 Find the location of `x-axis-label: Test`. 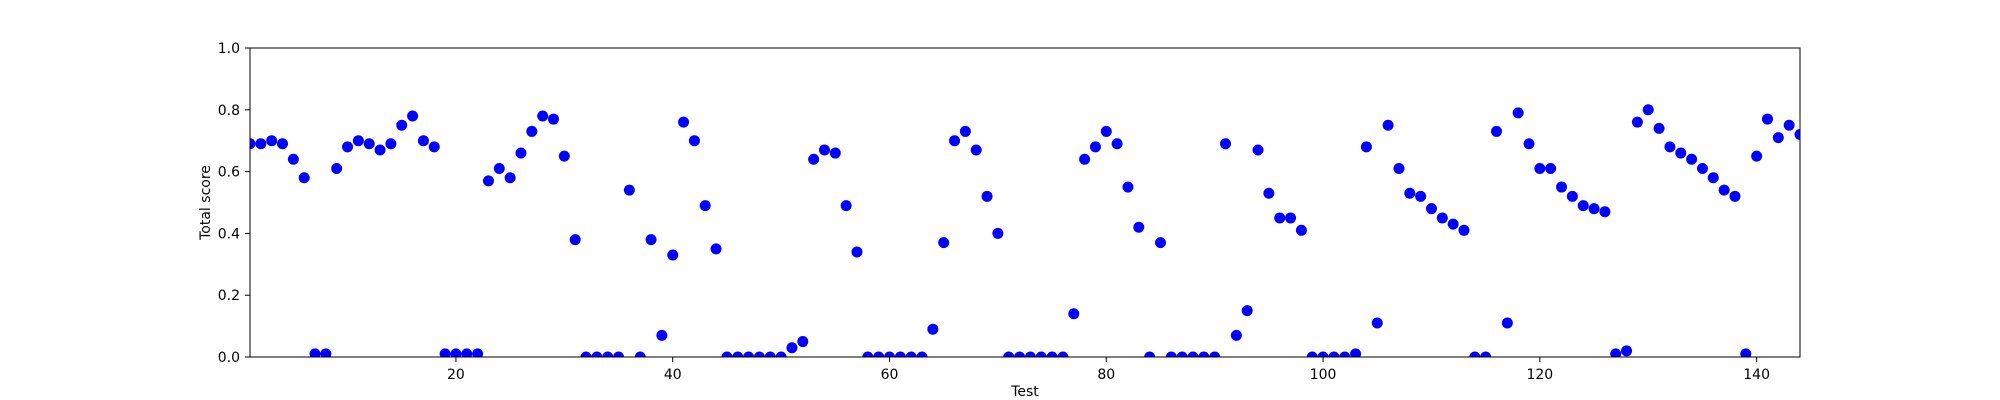

x-axis-label: Test is located at coordinates (1024, 392).